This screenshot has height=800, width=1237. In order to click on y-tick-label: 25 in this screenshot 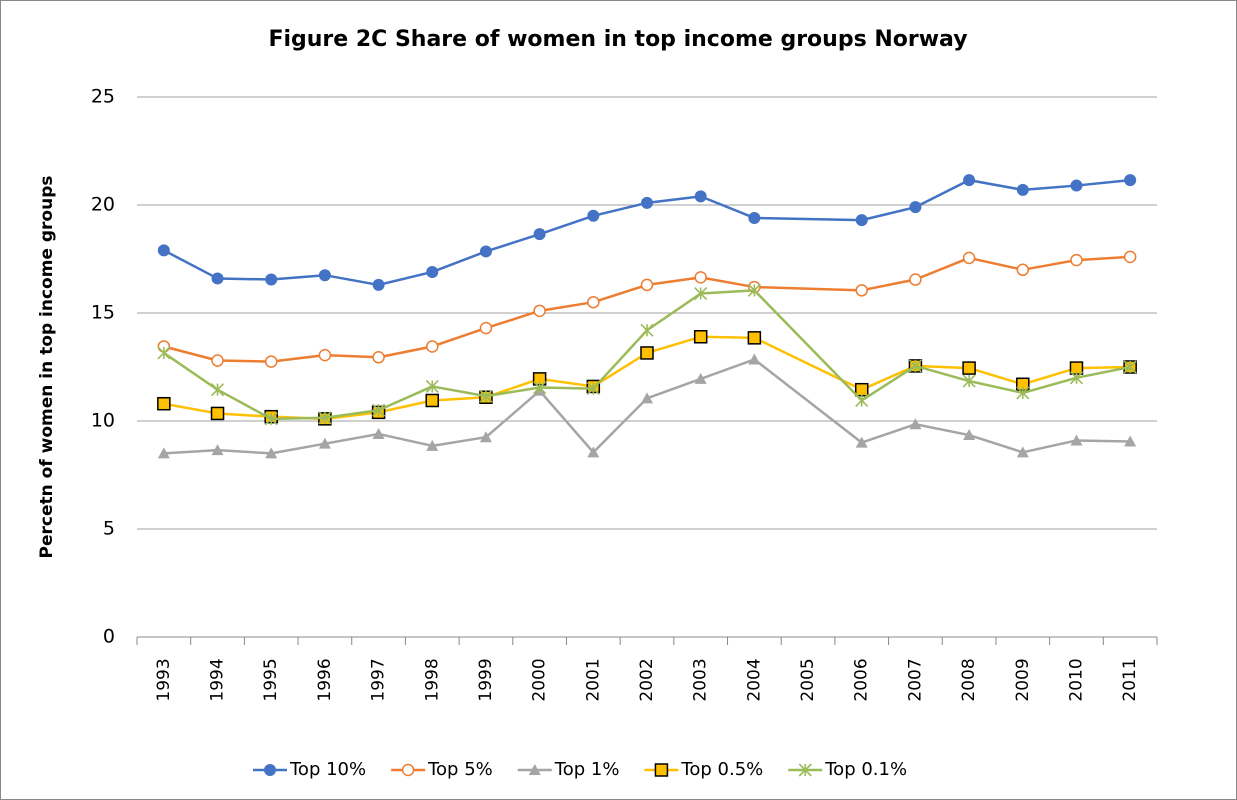, I will do `click(103, 97)`.